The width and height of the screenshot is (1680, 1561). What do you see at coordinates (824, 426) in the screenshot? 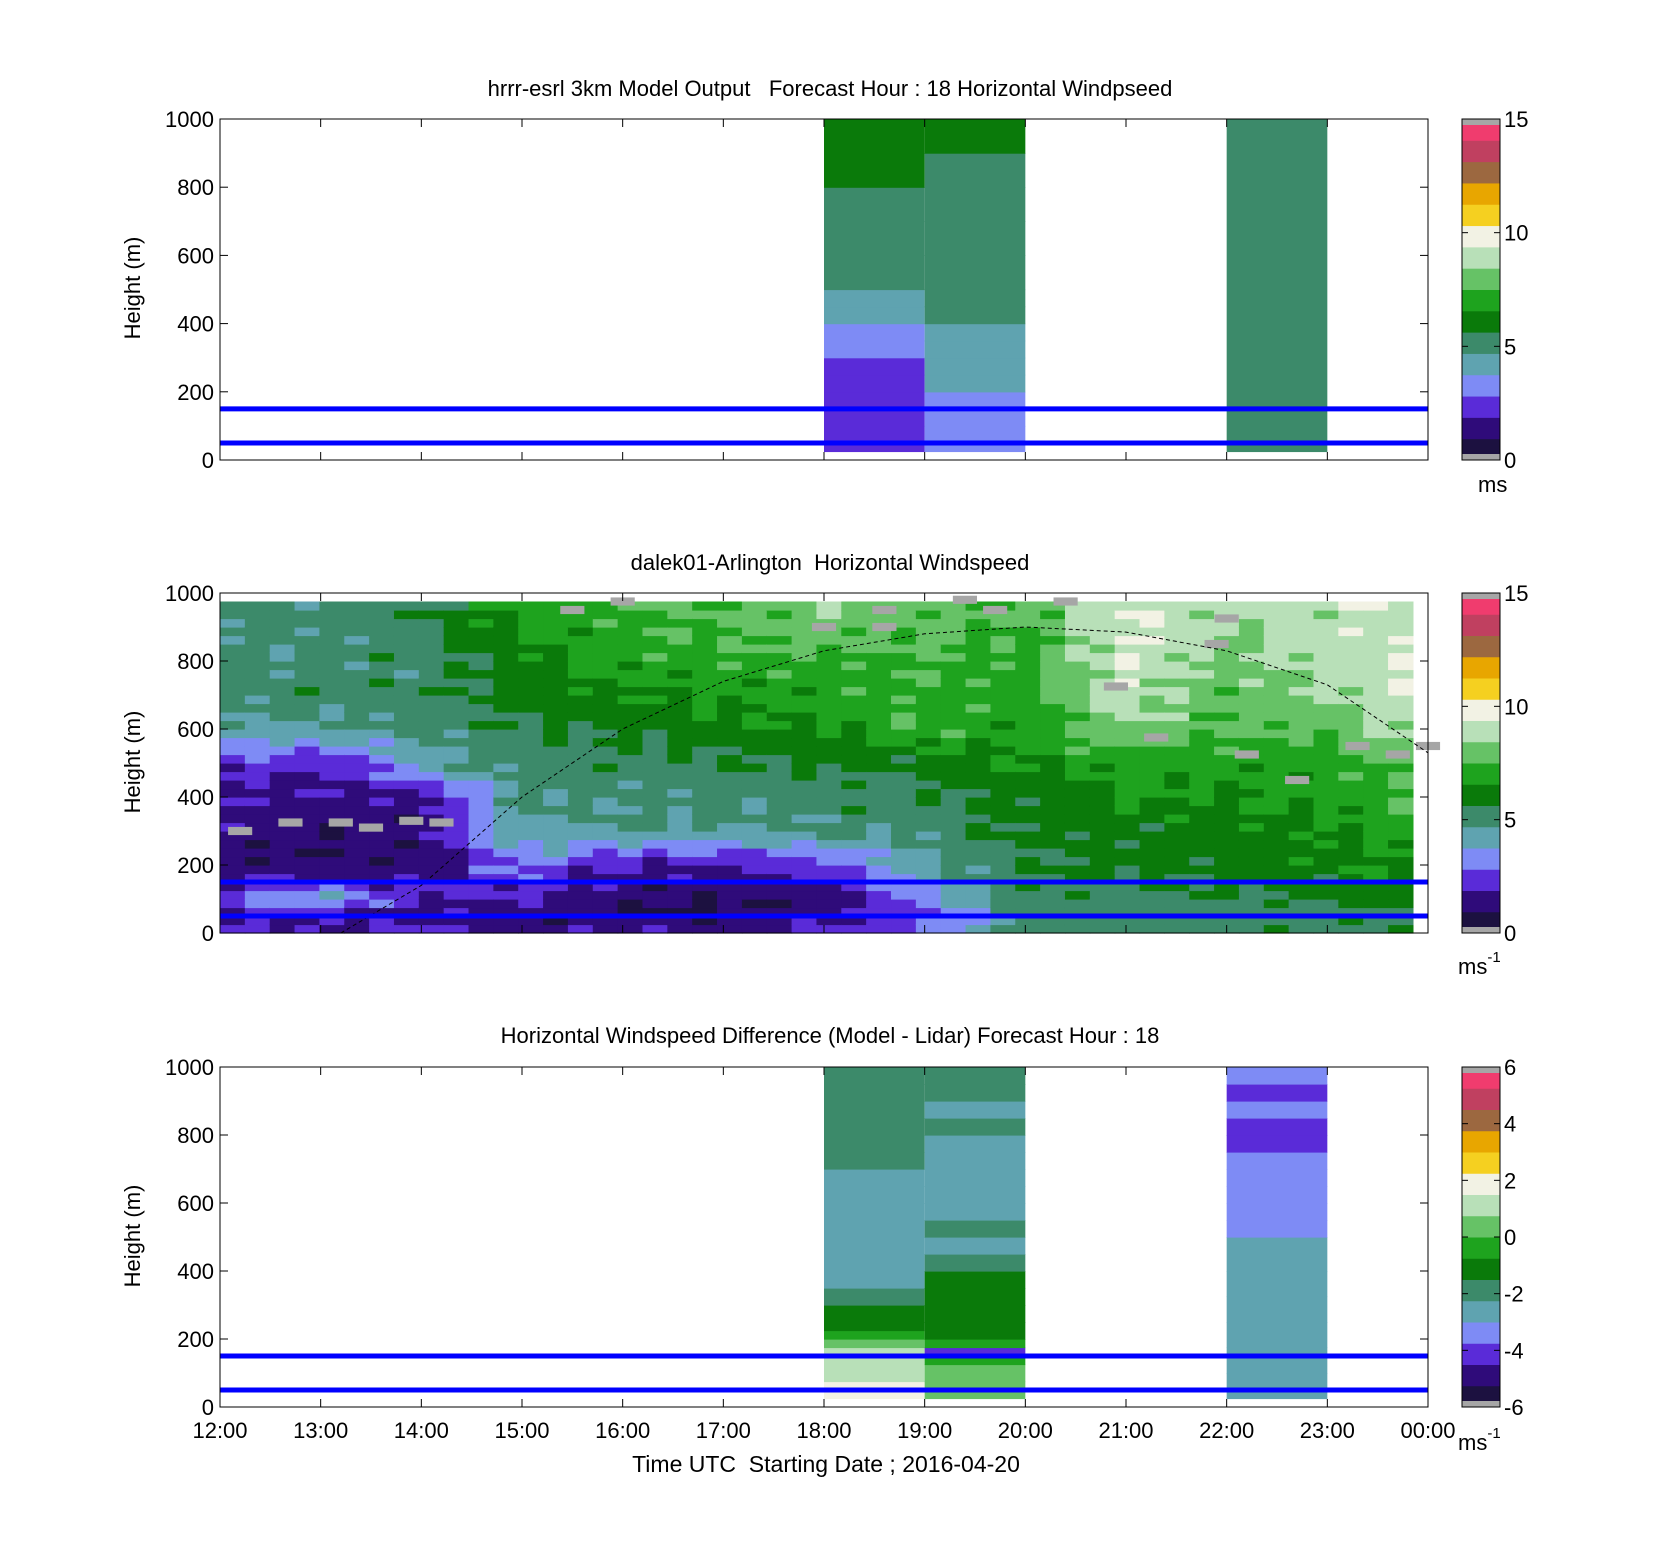
I see `panel-1-reference-lines` at bounding box center [824, 426].